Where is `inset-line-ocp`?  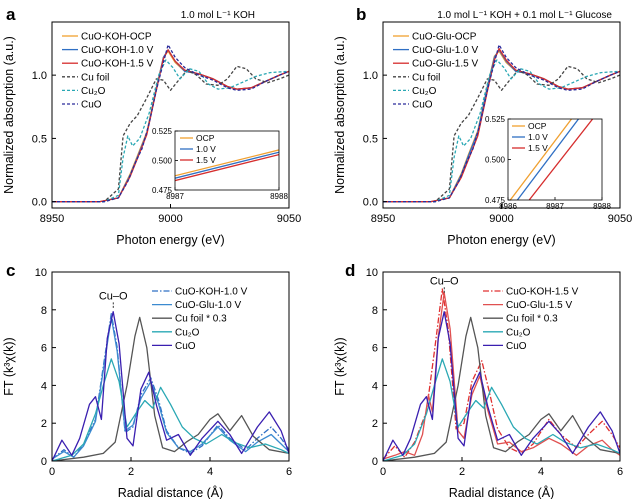
inset-line-ocp is located at coordinates (227, 163).